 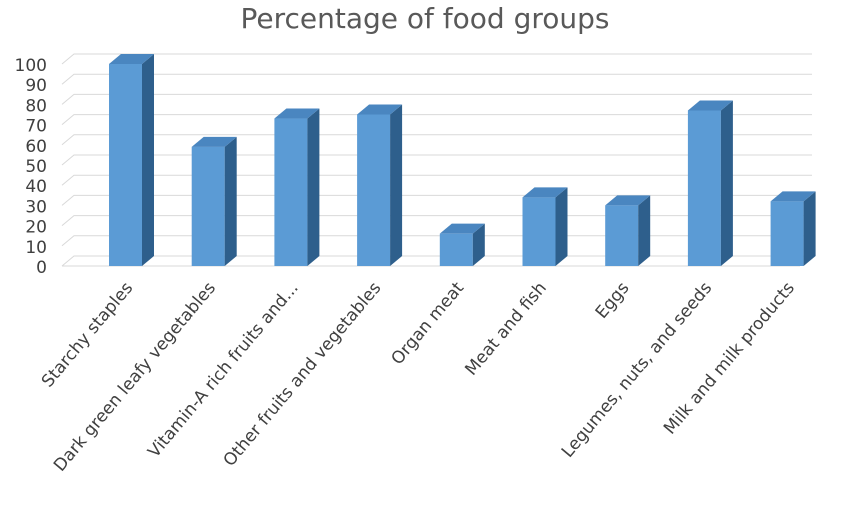 I want to click on y-tick-label: 0, so click(x=41, y=268).